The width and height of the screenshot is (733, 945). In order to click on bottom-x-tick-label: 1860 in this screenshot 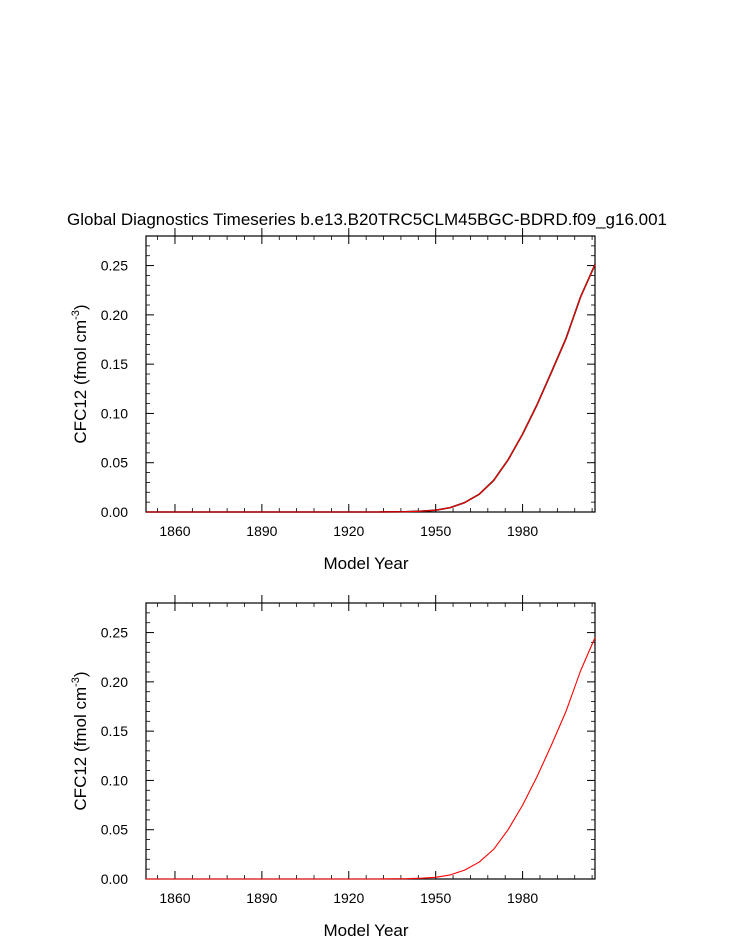, I will do `click(174, 898)`.